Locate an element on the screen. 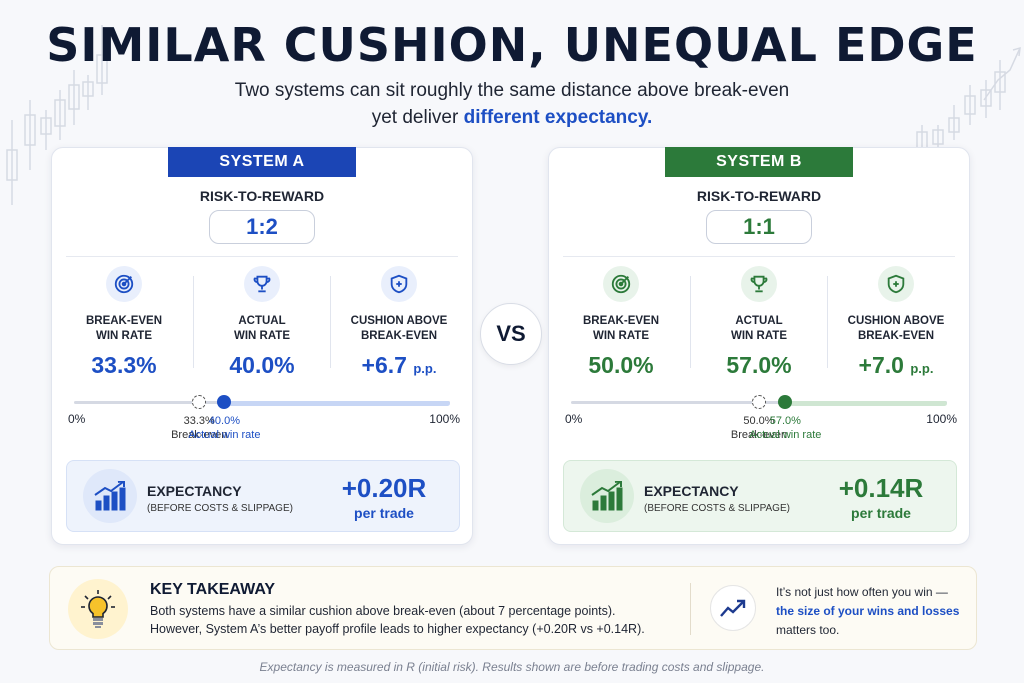 The height and width of the screenshot is (683, 1024). breakeven-value: 50.0% is located at coordinates (621, 365).